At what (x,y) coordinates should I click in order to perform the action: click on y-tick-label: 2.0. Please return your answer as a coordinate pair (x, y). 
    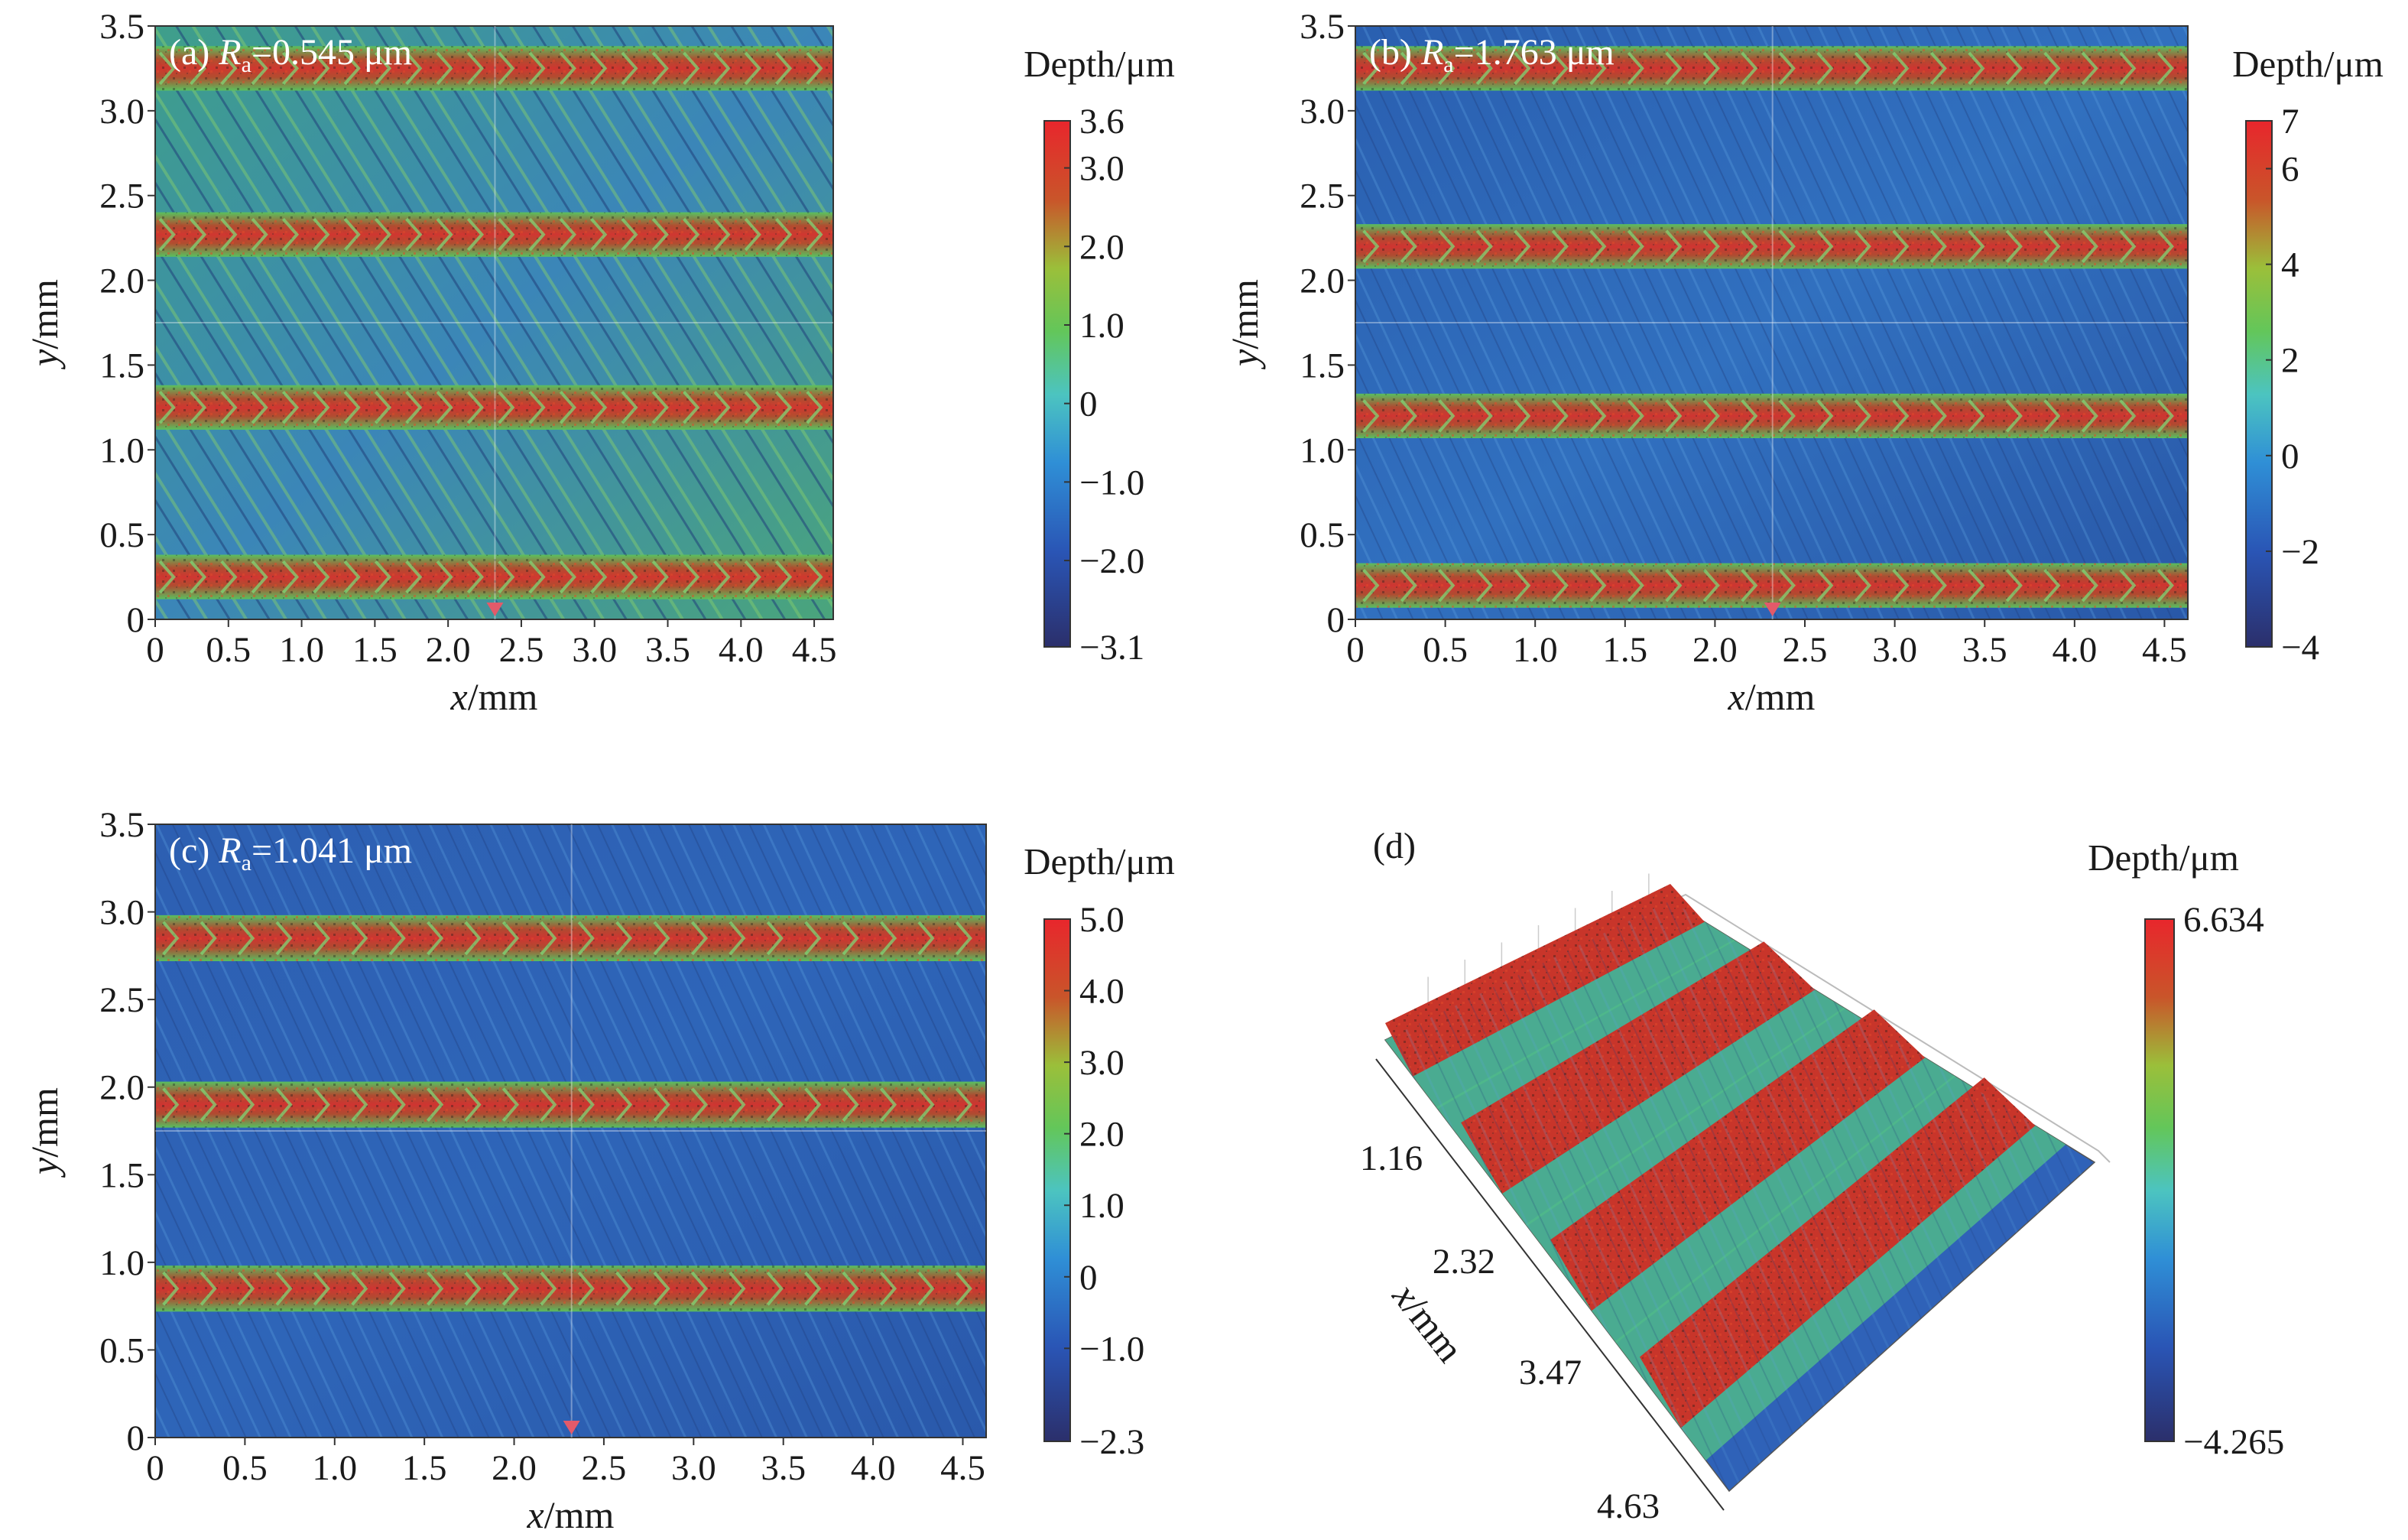
    Looking at the image, I should click on (122, 1088).